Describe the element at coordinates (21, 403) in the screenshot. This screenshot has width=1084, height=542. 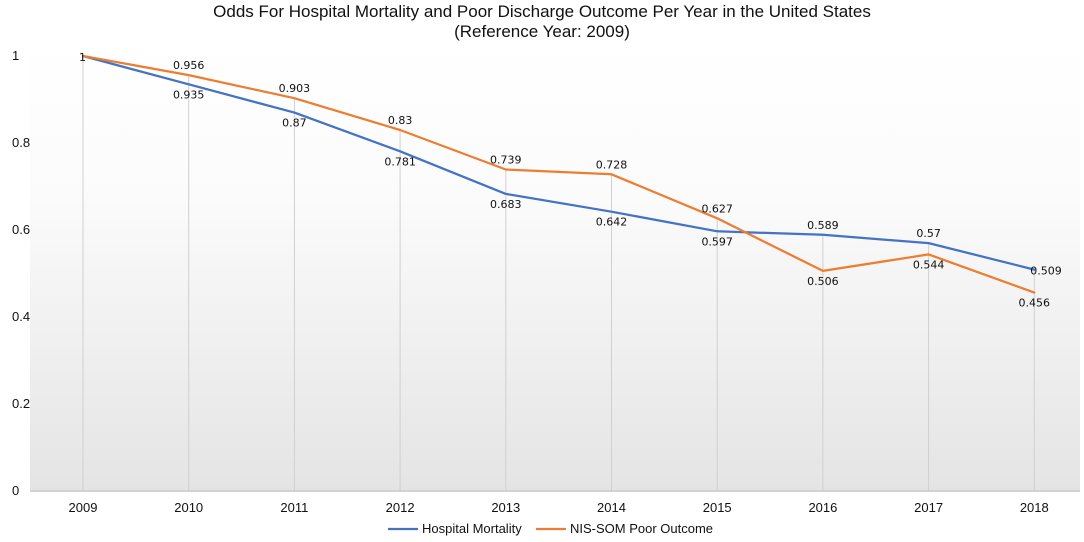
I see `y-tick-label: 0.2` at that location.